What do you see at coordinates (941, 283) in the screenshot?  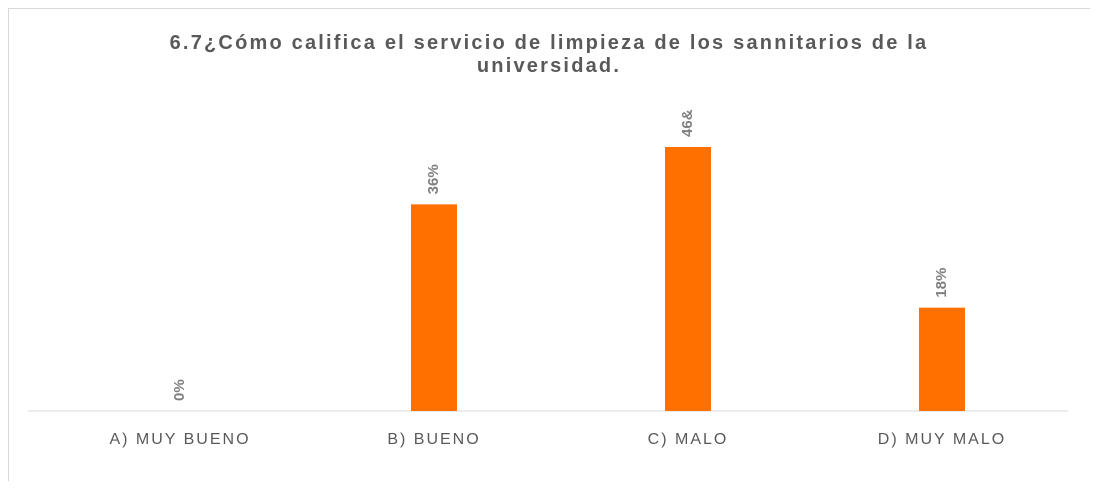 I see `data-label: 18%` at bounding box center [941, 283].